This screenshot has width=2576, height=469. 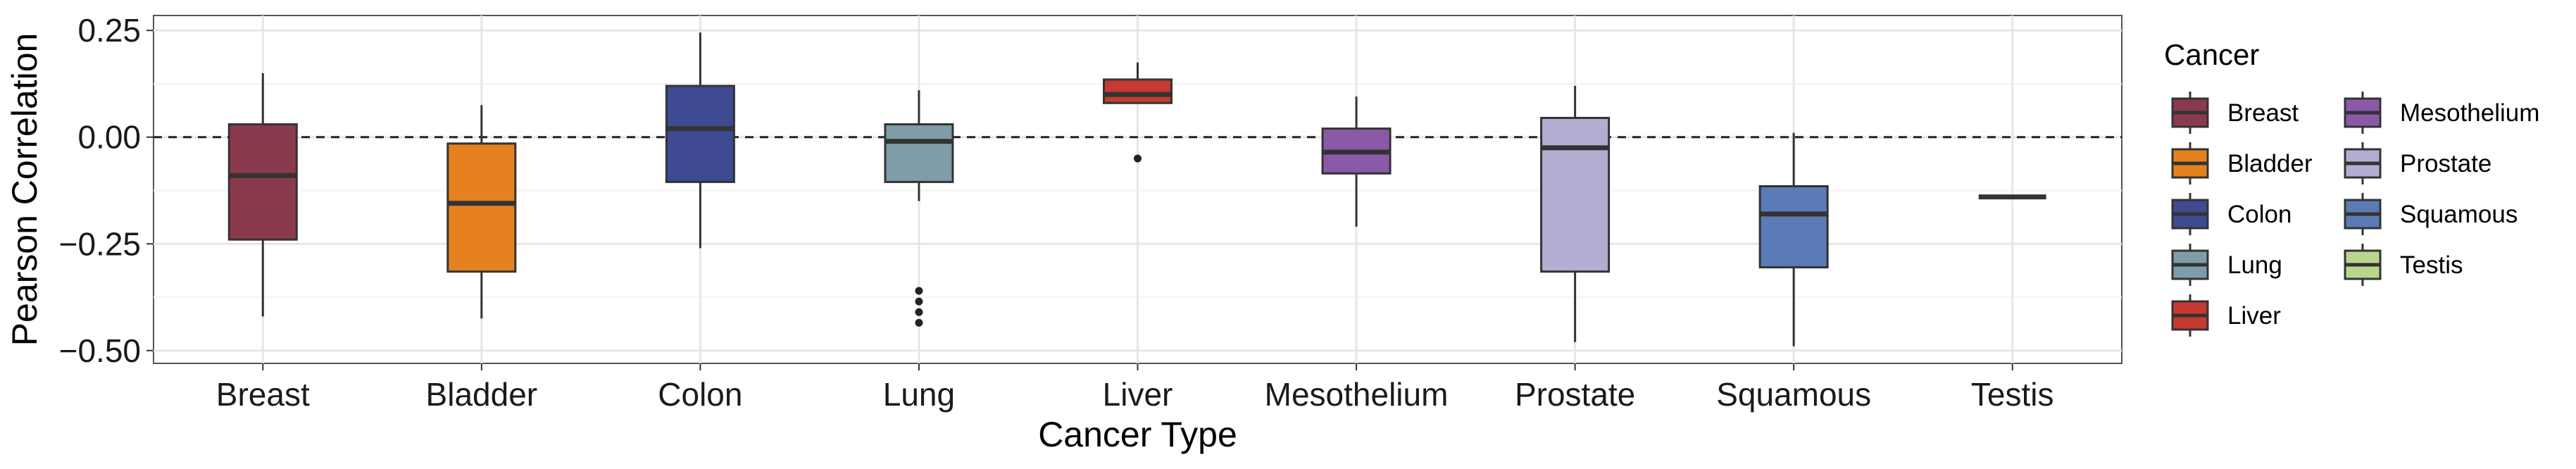 What do you see at coordinates (1138, 394) in the screenshot?
I see `x-tick-label: Liver` at bounding box center [1138, 394].